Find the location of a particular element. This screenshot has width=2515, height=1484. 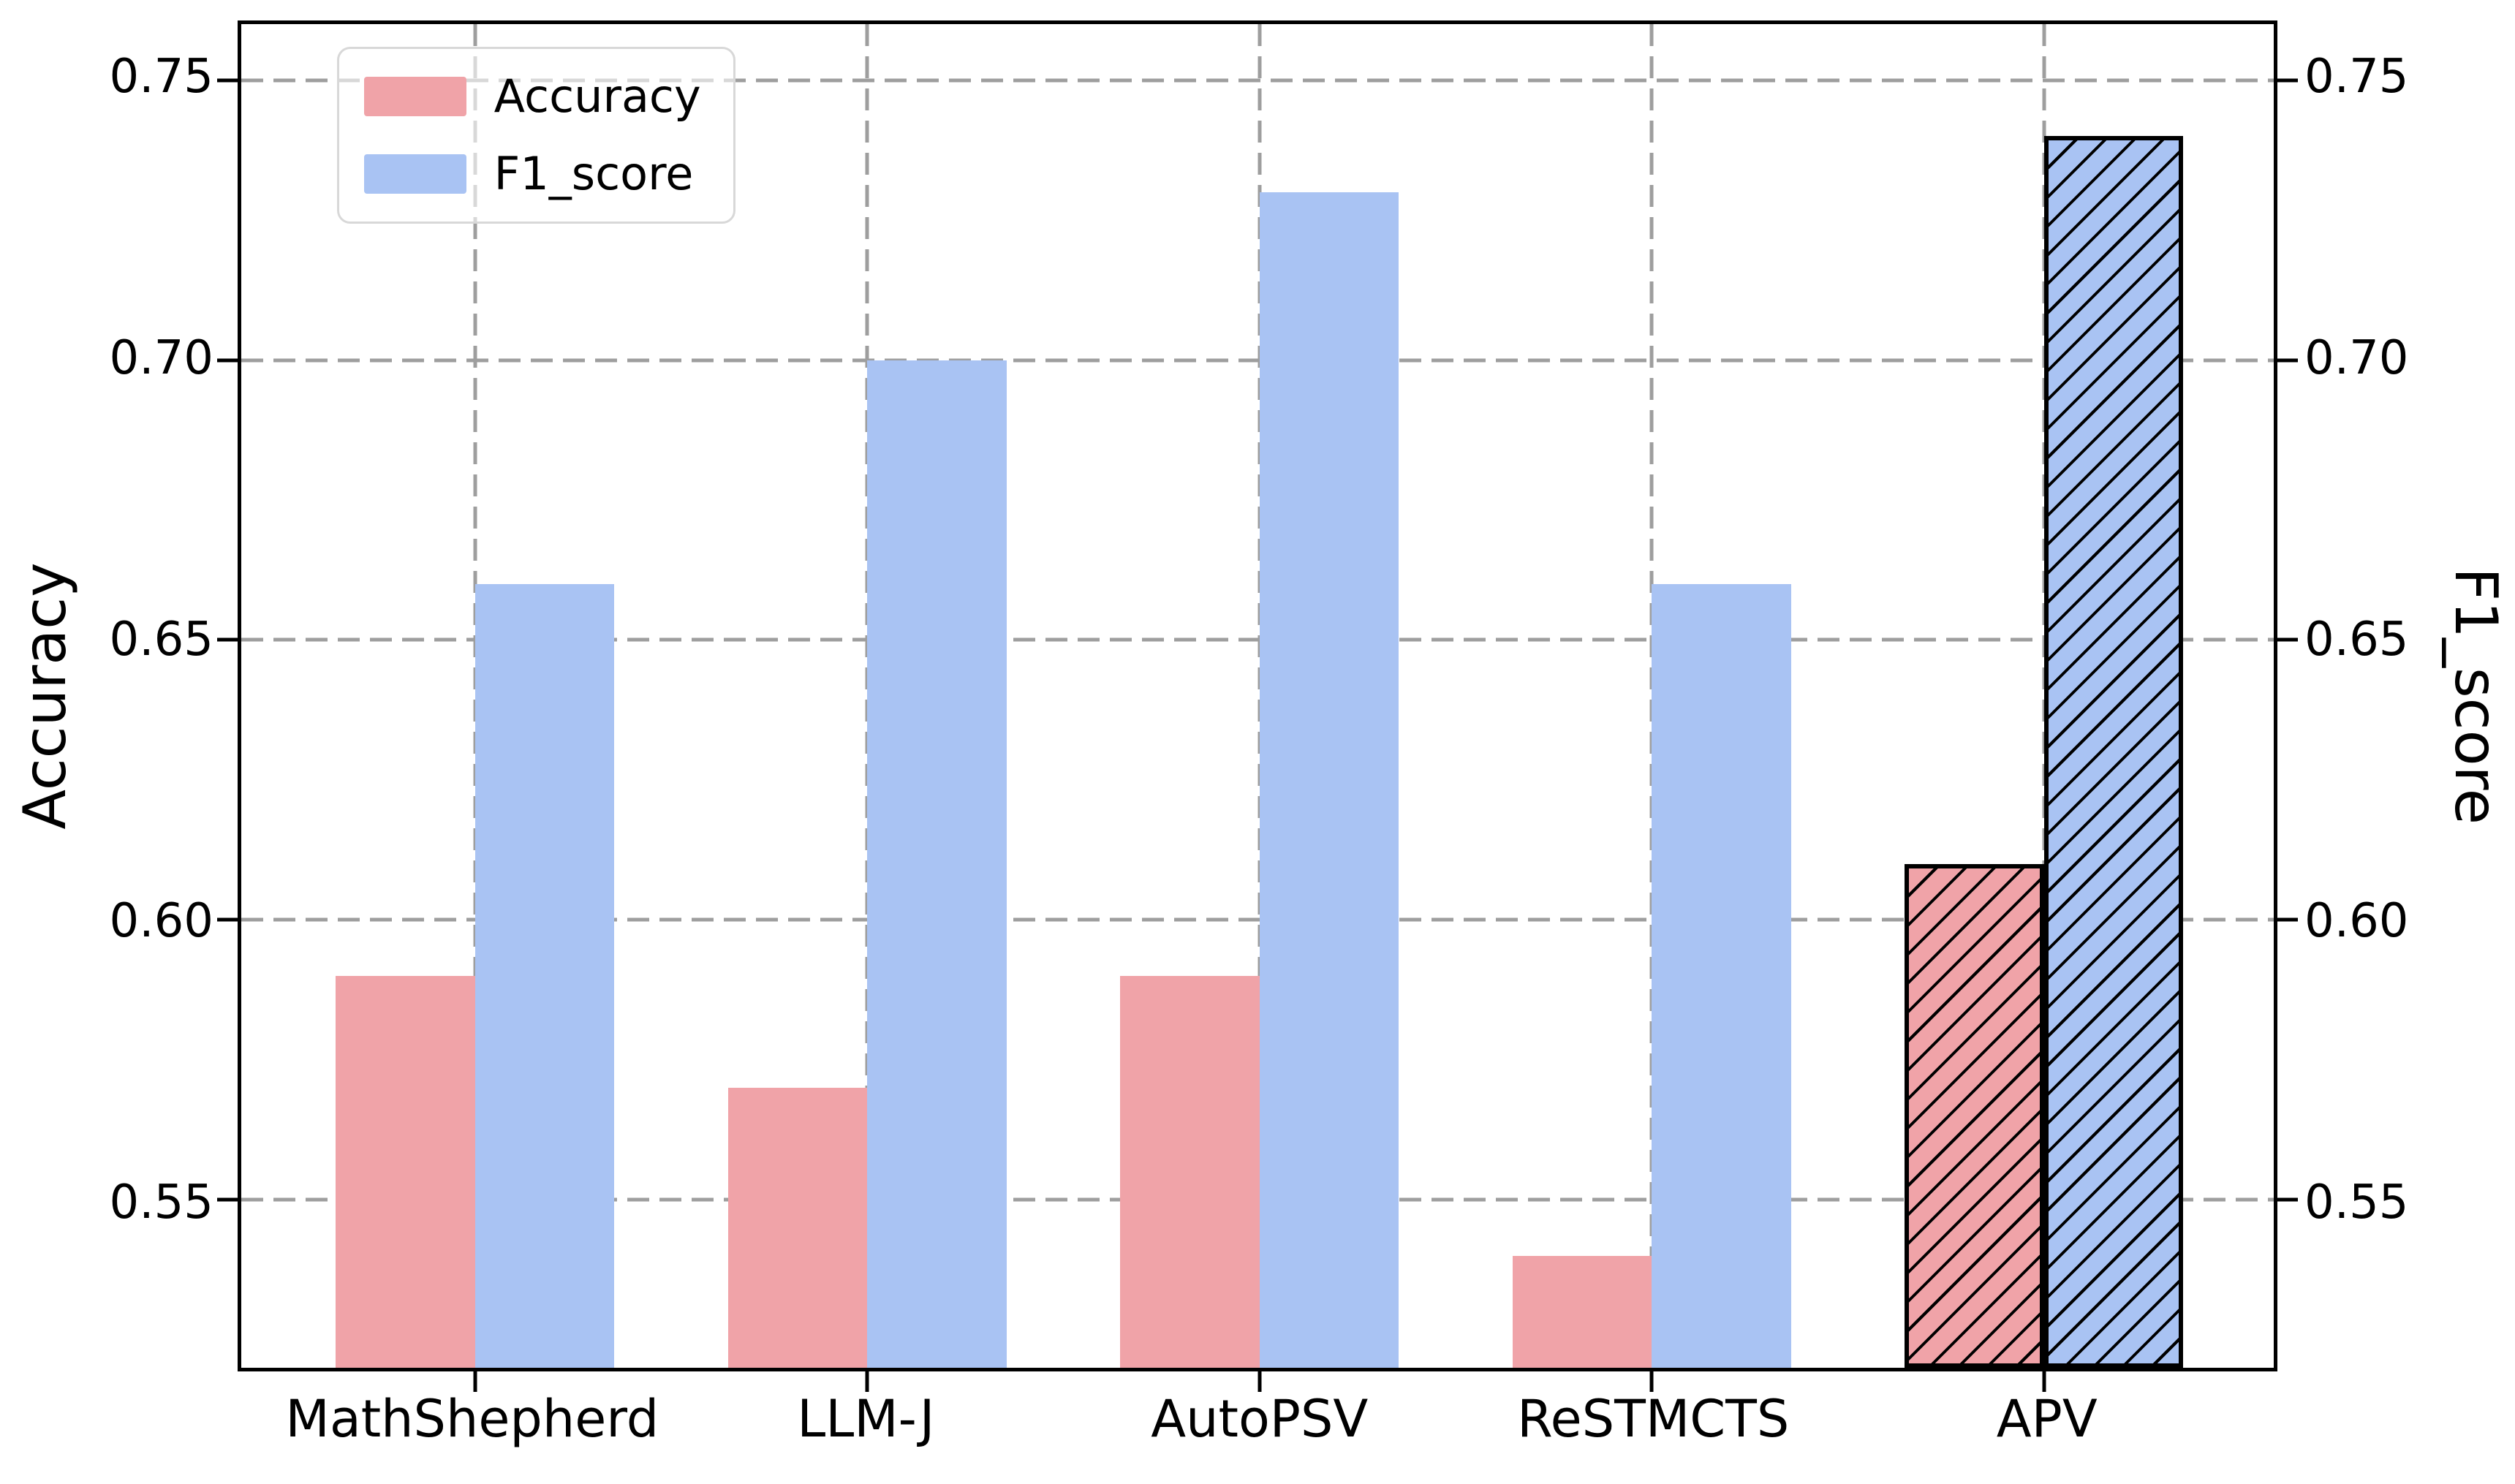

x-tick-label-llm-j: LLM-J is located at coordinates (866, 1419).